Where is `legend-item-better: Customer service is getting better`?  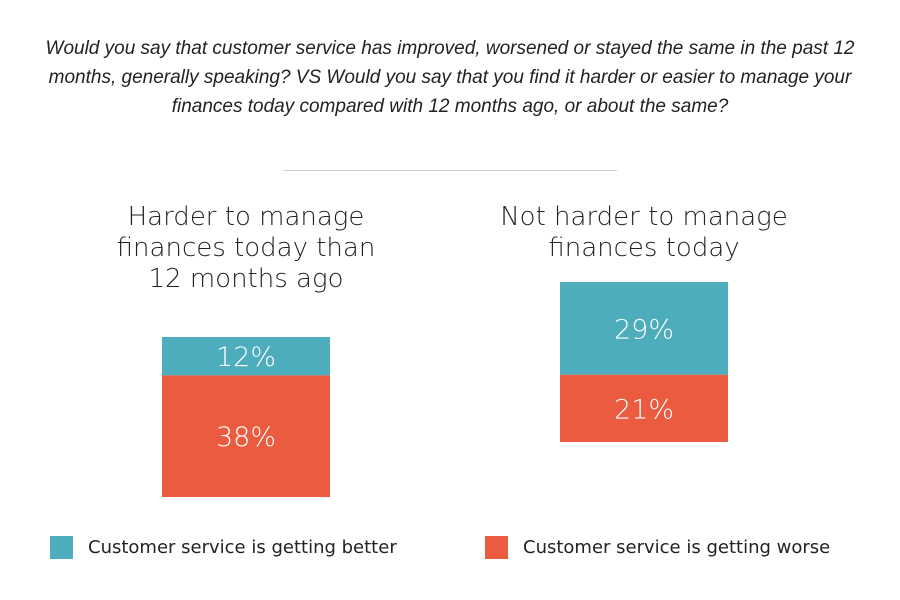 legend-item-better: Customer service is getting better is located at coordinates (223, 547).